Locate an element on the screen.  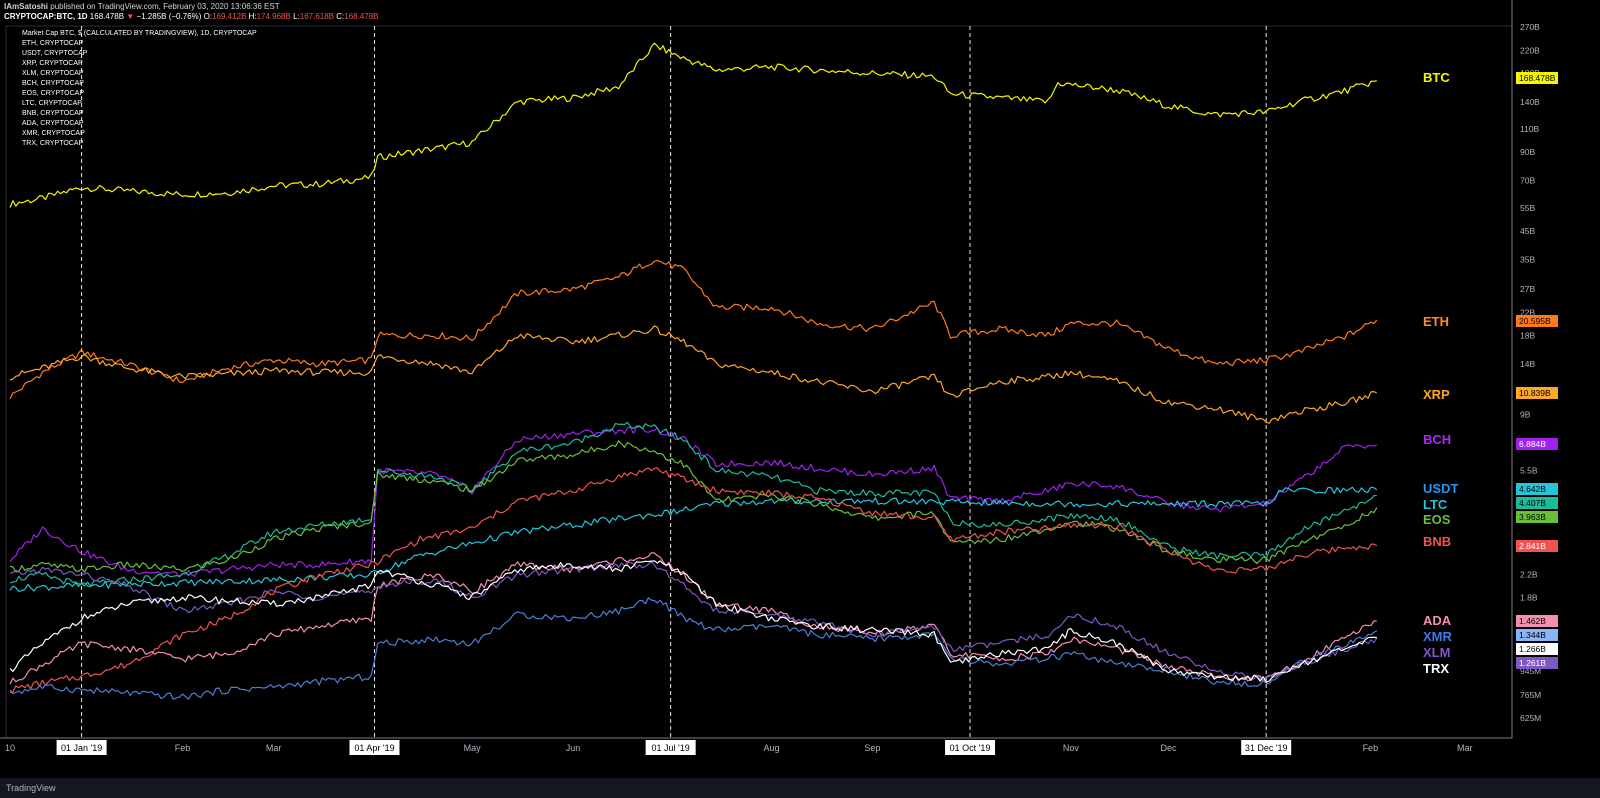
price-badge-text: 1.261B is located at coordinates (1532, 663).